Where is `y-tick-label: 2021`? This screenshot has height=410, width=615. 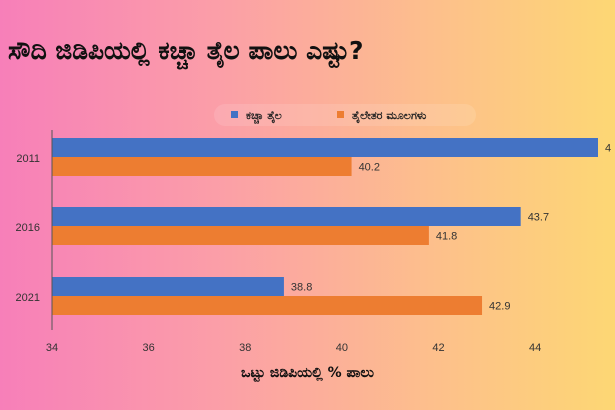 y-tick-label: 2021 is located at coordinates (28, 298).